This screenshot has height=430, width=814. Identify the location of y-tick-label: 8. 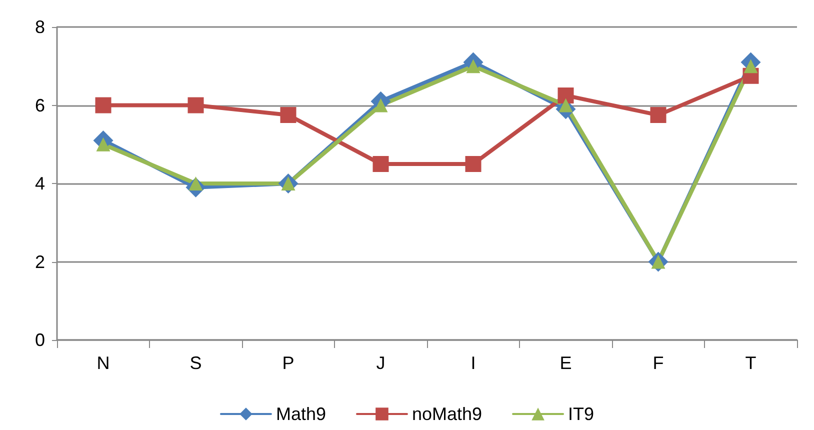
(39, 27).